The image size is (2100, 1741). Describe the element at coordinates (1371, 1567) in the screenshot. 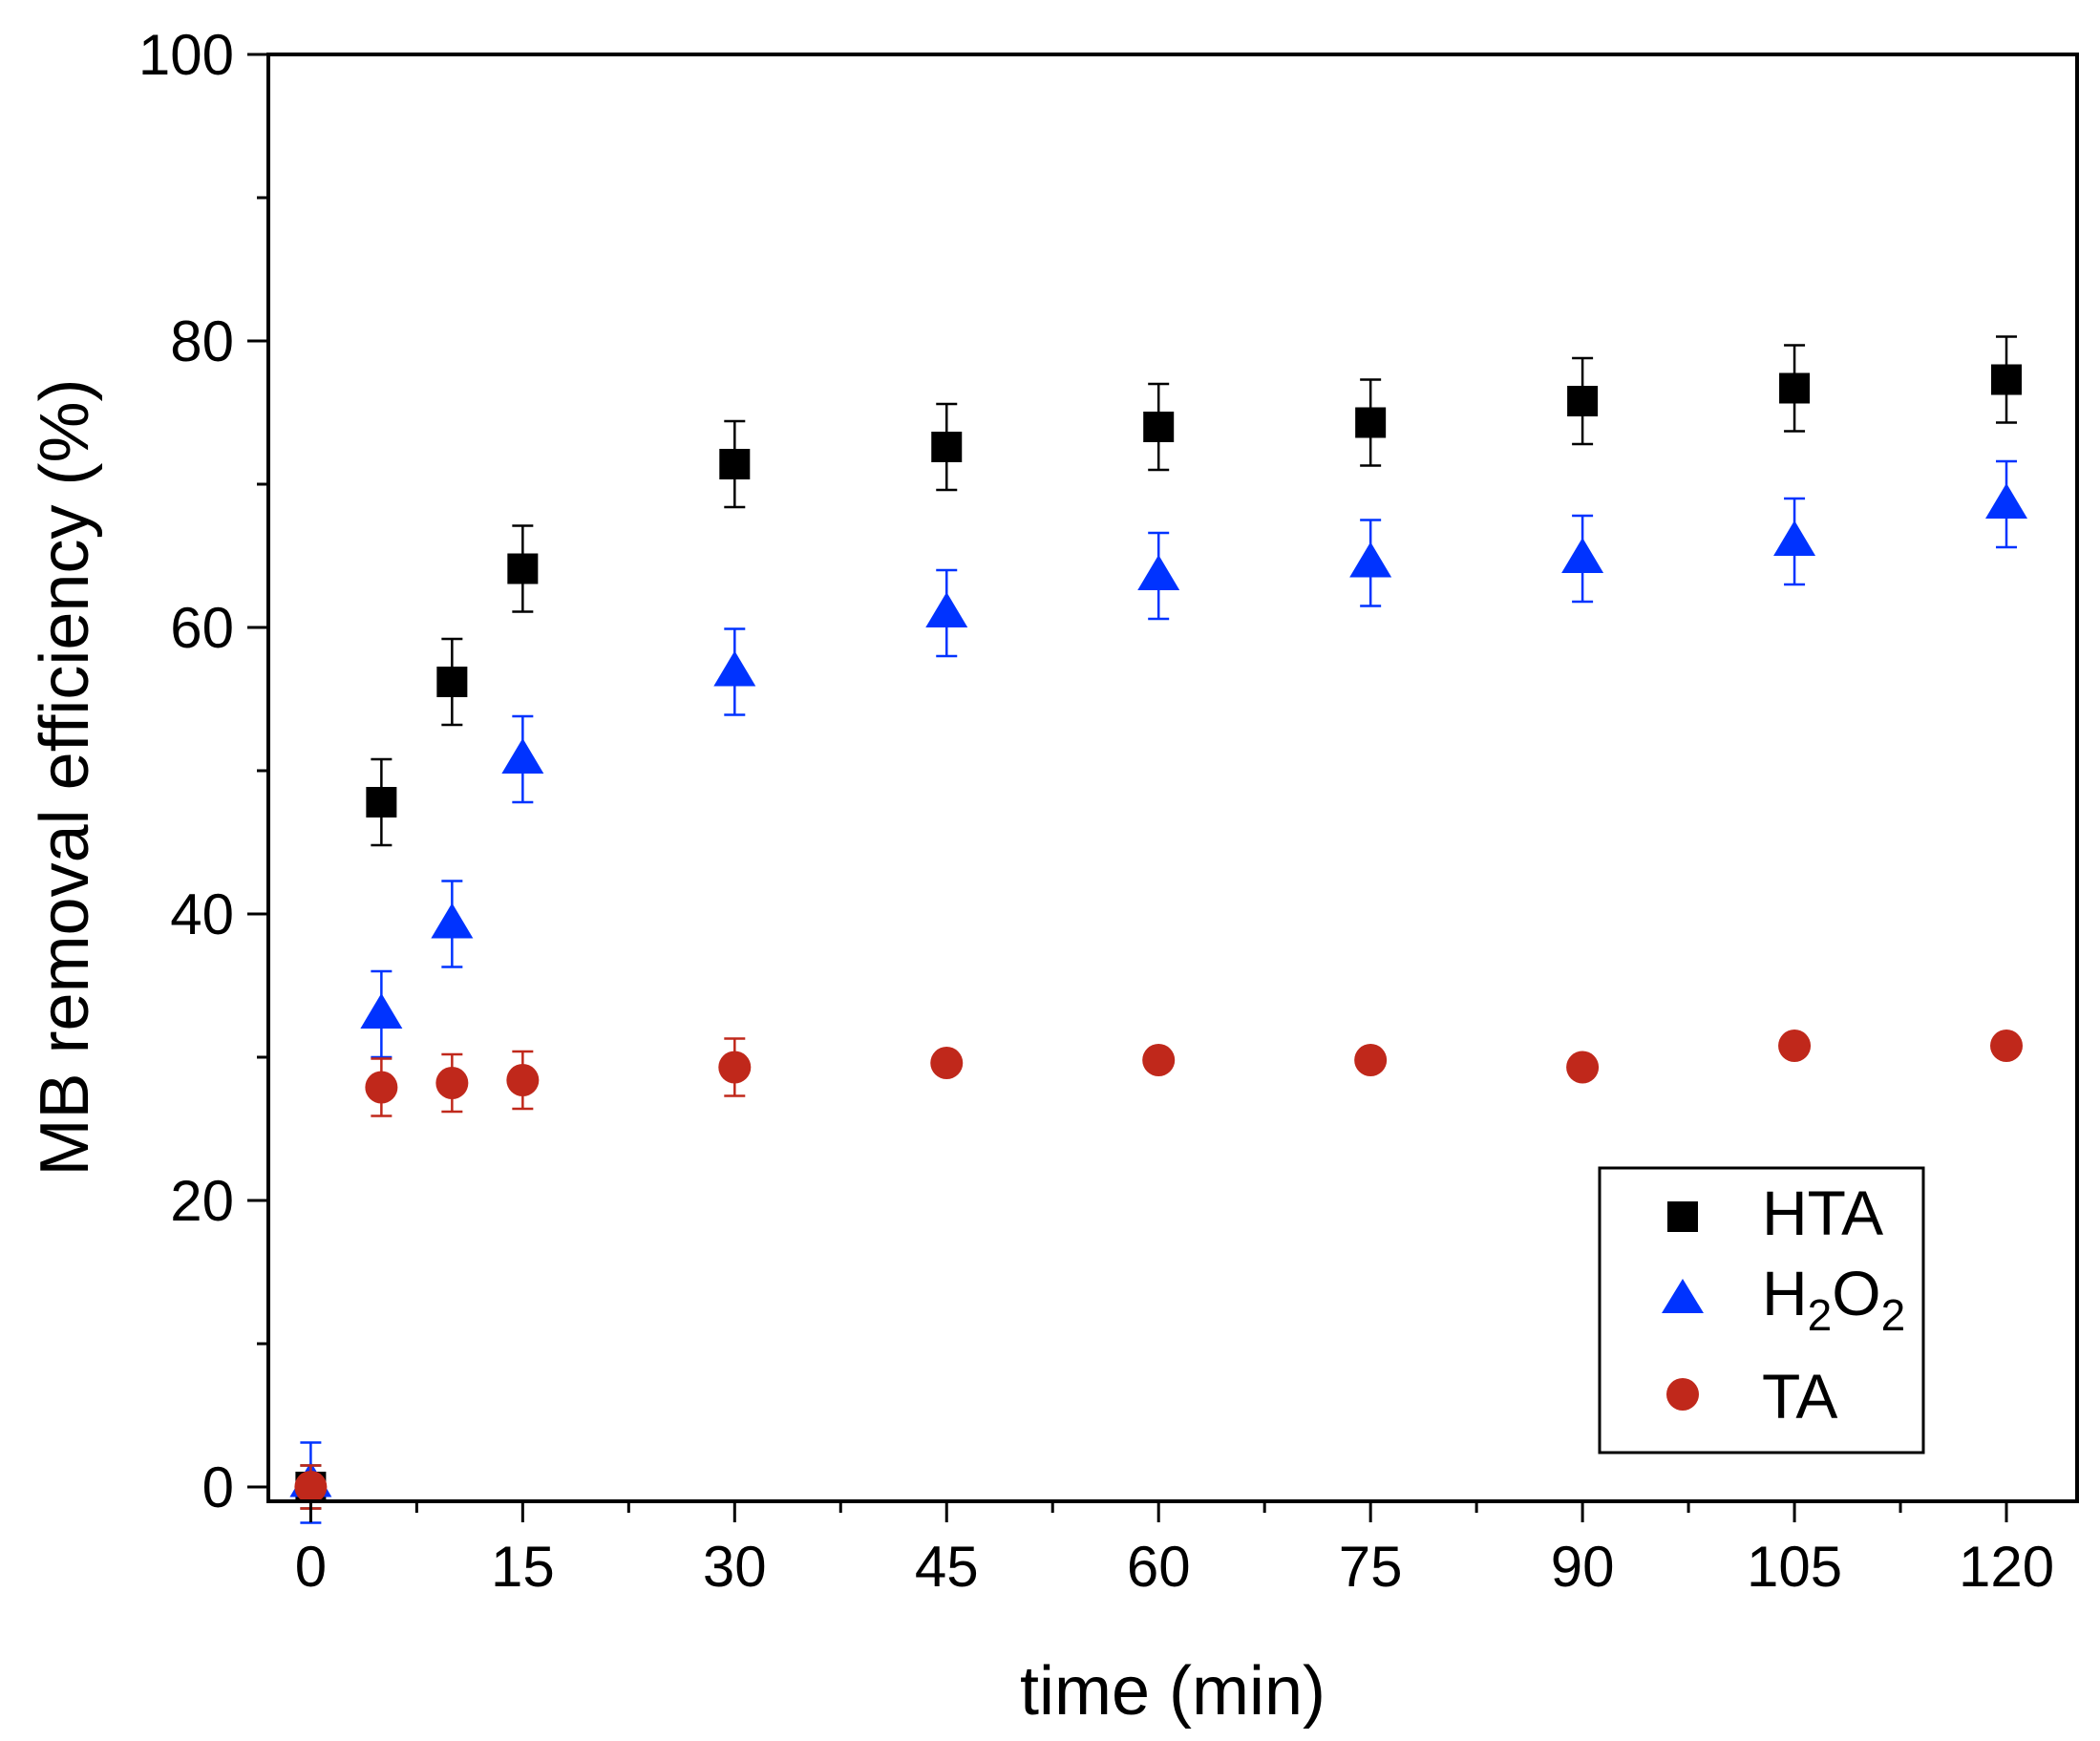

I see `x-tick-label: 75` at that location.